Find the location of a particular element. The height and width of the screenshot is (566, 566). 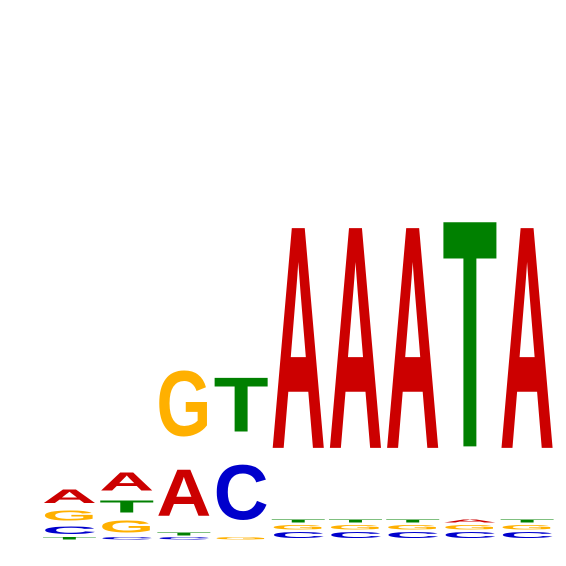

logo-letter-c-col6: C is located at coordinates (355, 535).